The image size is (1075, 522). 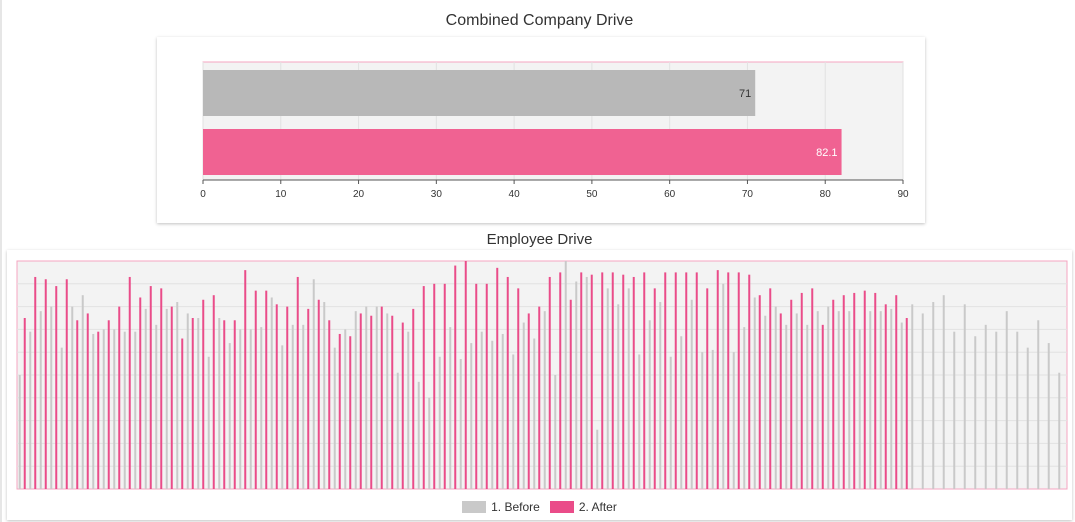 I want to click on x-tick-label: 20, so click(x=359, y=194).